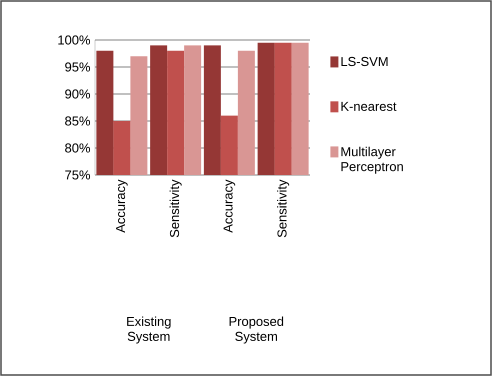 The image size is (492, 376). What do you see at coordinates (77, 175) in the screenshot?
I see `y-tick-label: 75%` at bounding box center [77, 175].